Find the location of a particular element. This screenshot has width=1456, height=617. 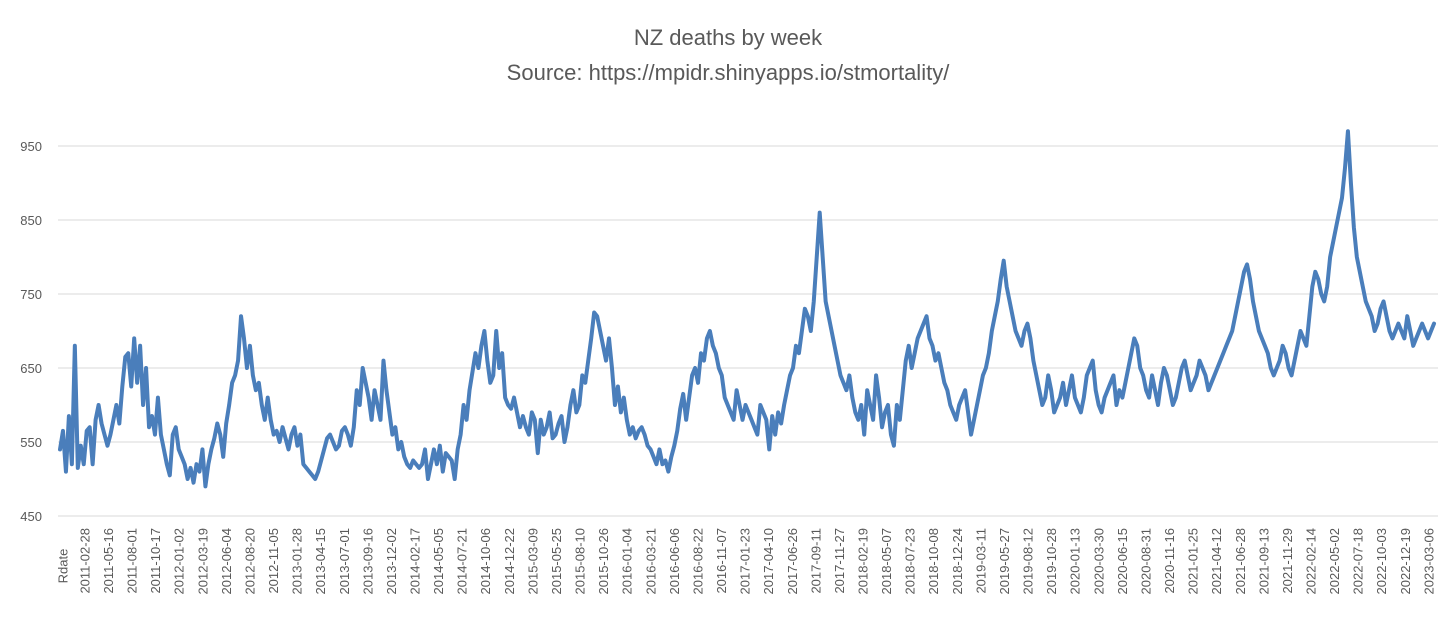

x-tick-label: 2020-06-15 is located at coordinates (1122, 561).